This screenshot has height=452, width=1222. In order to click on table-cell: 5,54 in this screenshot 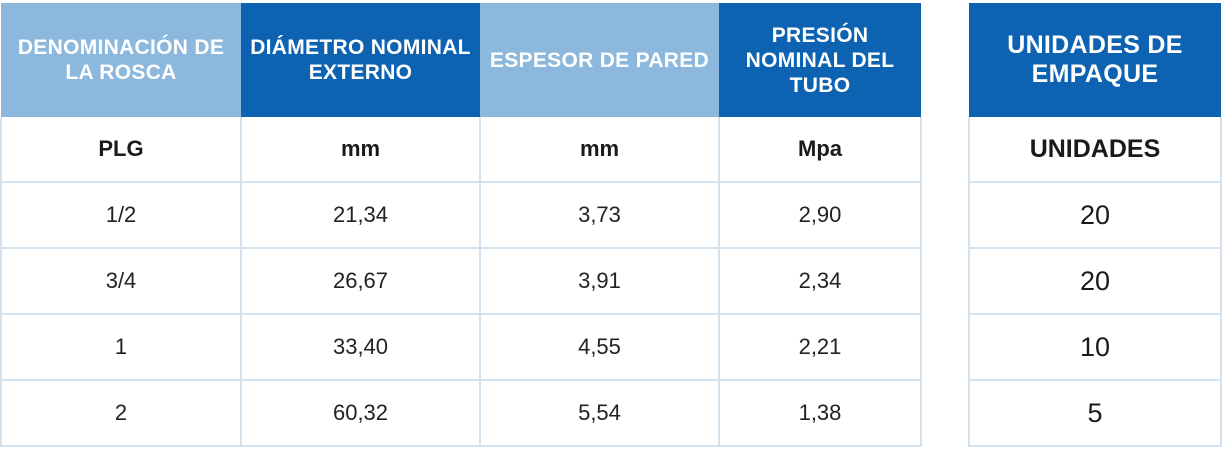, I will do `click(600, 413)`.